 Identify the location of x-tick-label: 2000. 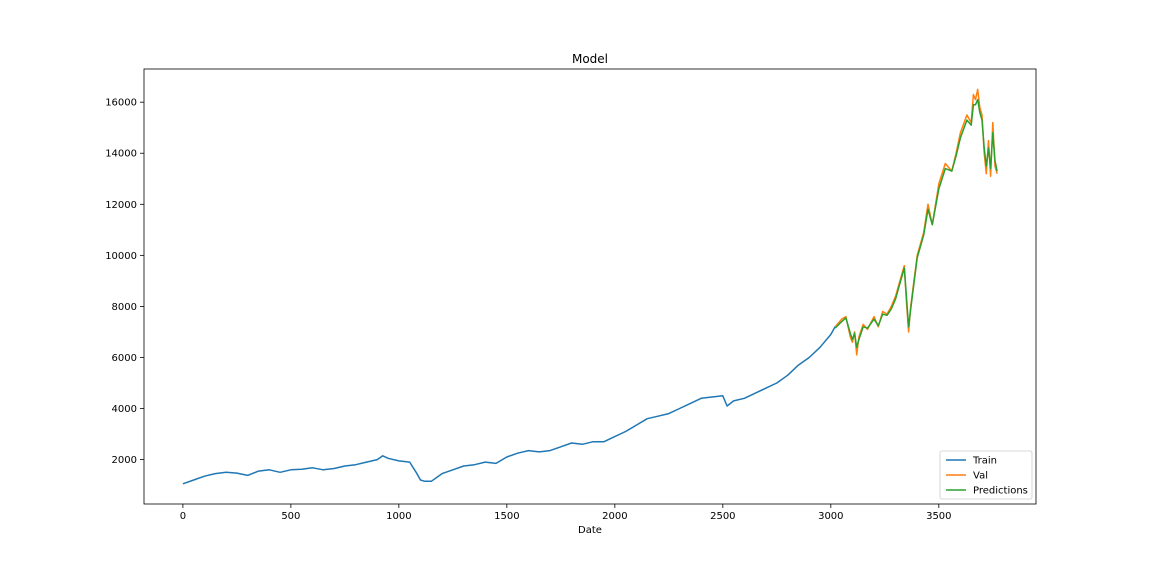
(614, 516).